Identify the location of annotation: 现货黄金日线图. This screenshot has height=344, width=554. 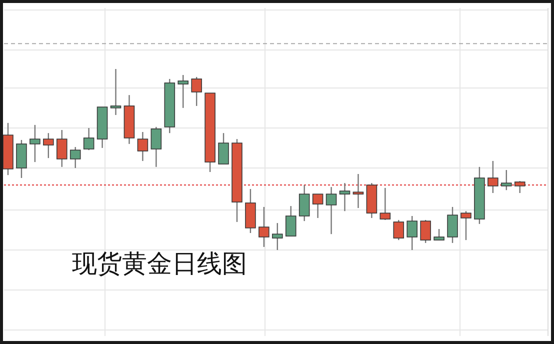
(159, 263).